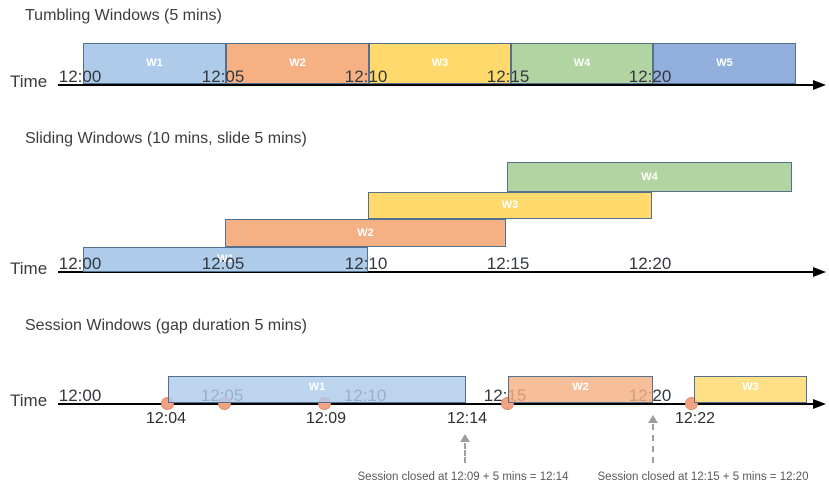  What do you see at coordinates (123, 15) in the screenshot?
I see `tumbling-section-title: Tumbling Windows (5 mins)` at bounding box center [123, 15].